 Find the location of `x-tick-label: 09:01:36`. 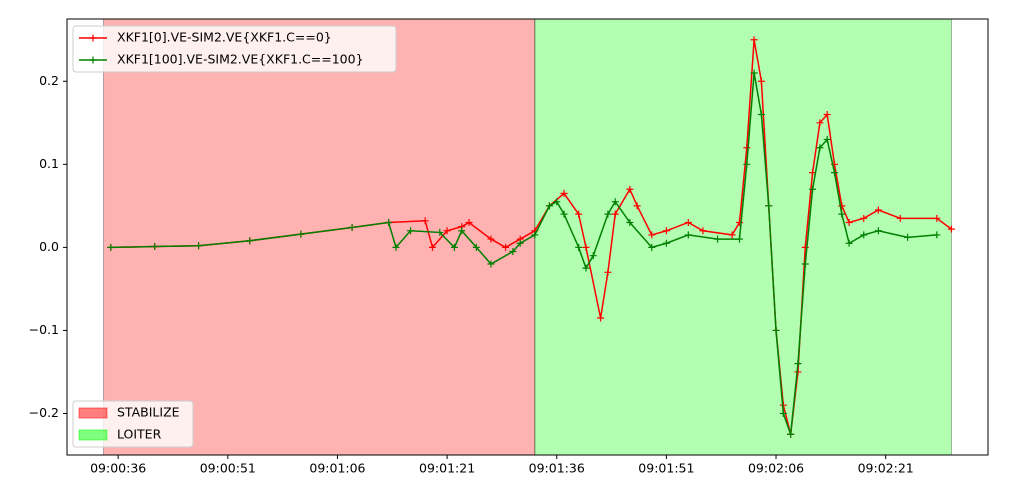

x-tick-label: 09:01:36 is located at coordinates (557, 468).